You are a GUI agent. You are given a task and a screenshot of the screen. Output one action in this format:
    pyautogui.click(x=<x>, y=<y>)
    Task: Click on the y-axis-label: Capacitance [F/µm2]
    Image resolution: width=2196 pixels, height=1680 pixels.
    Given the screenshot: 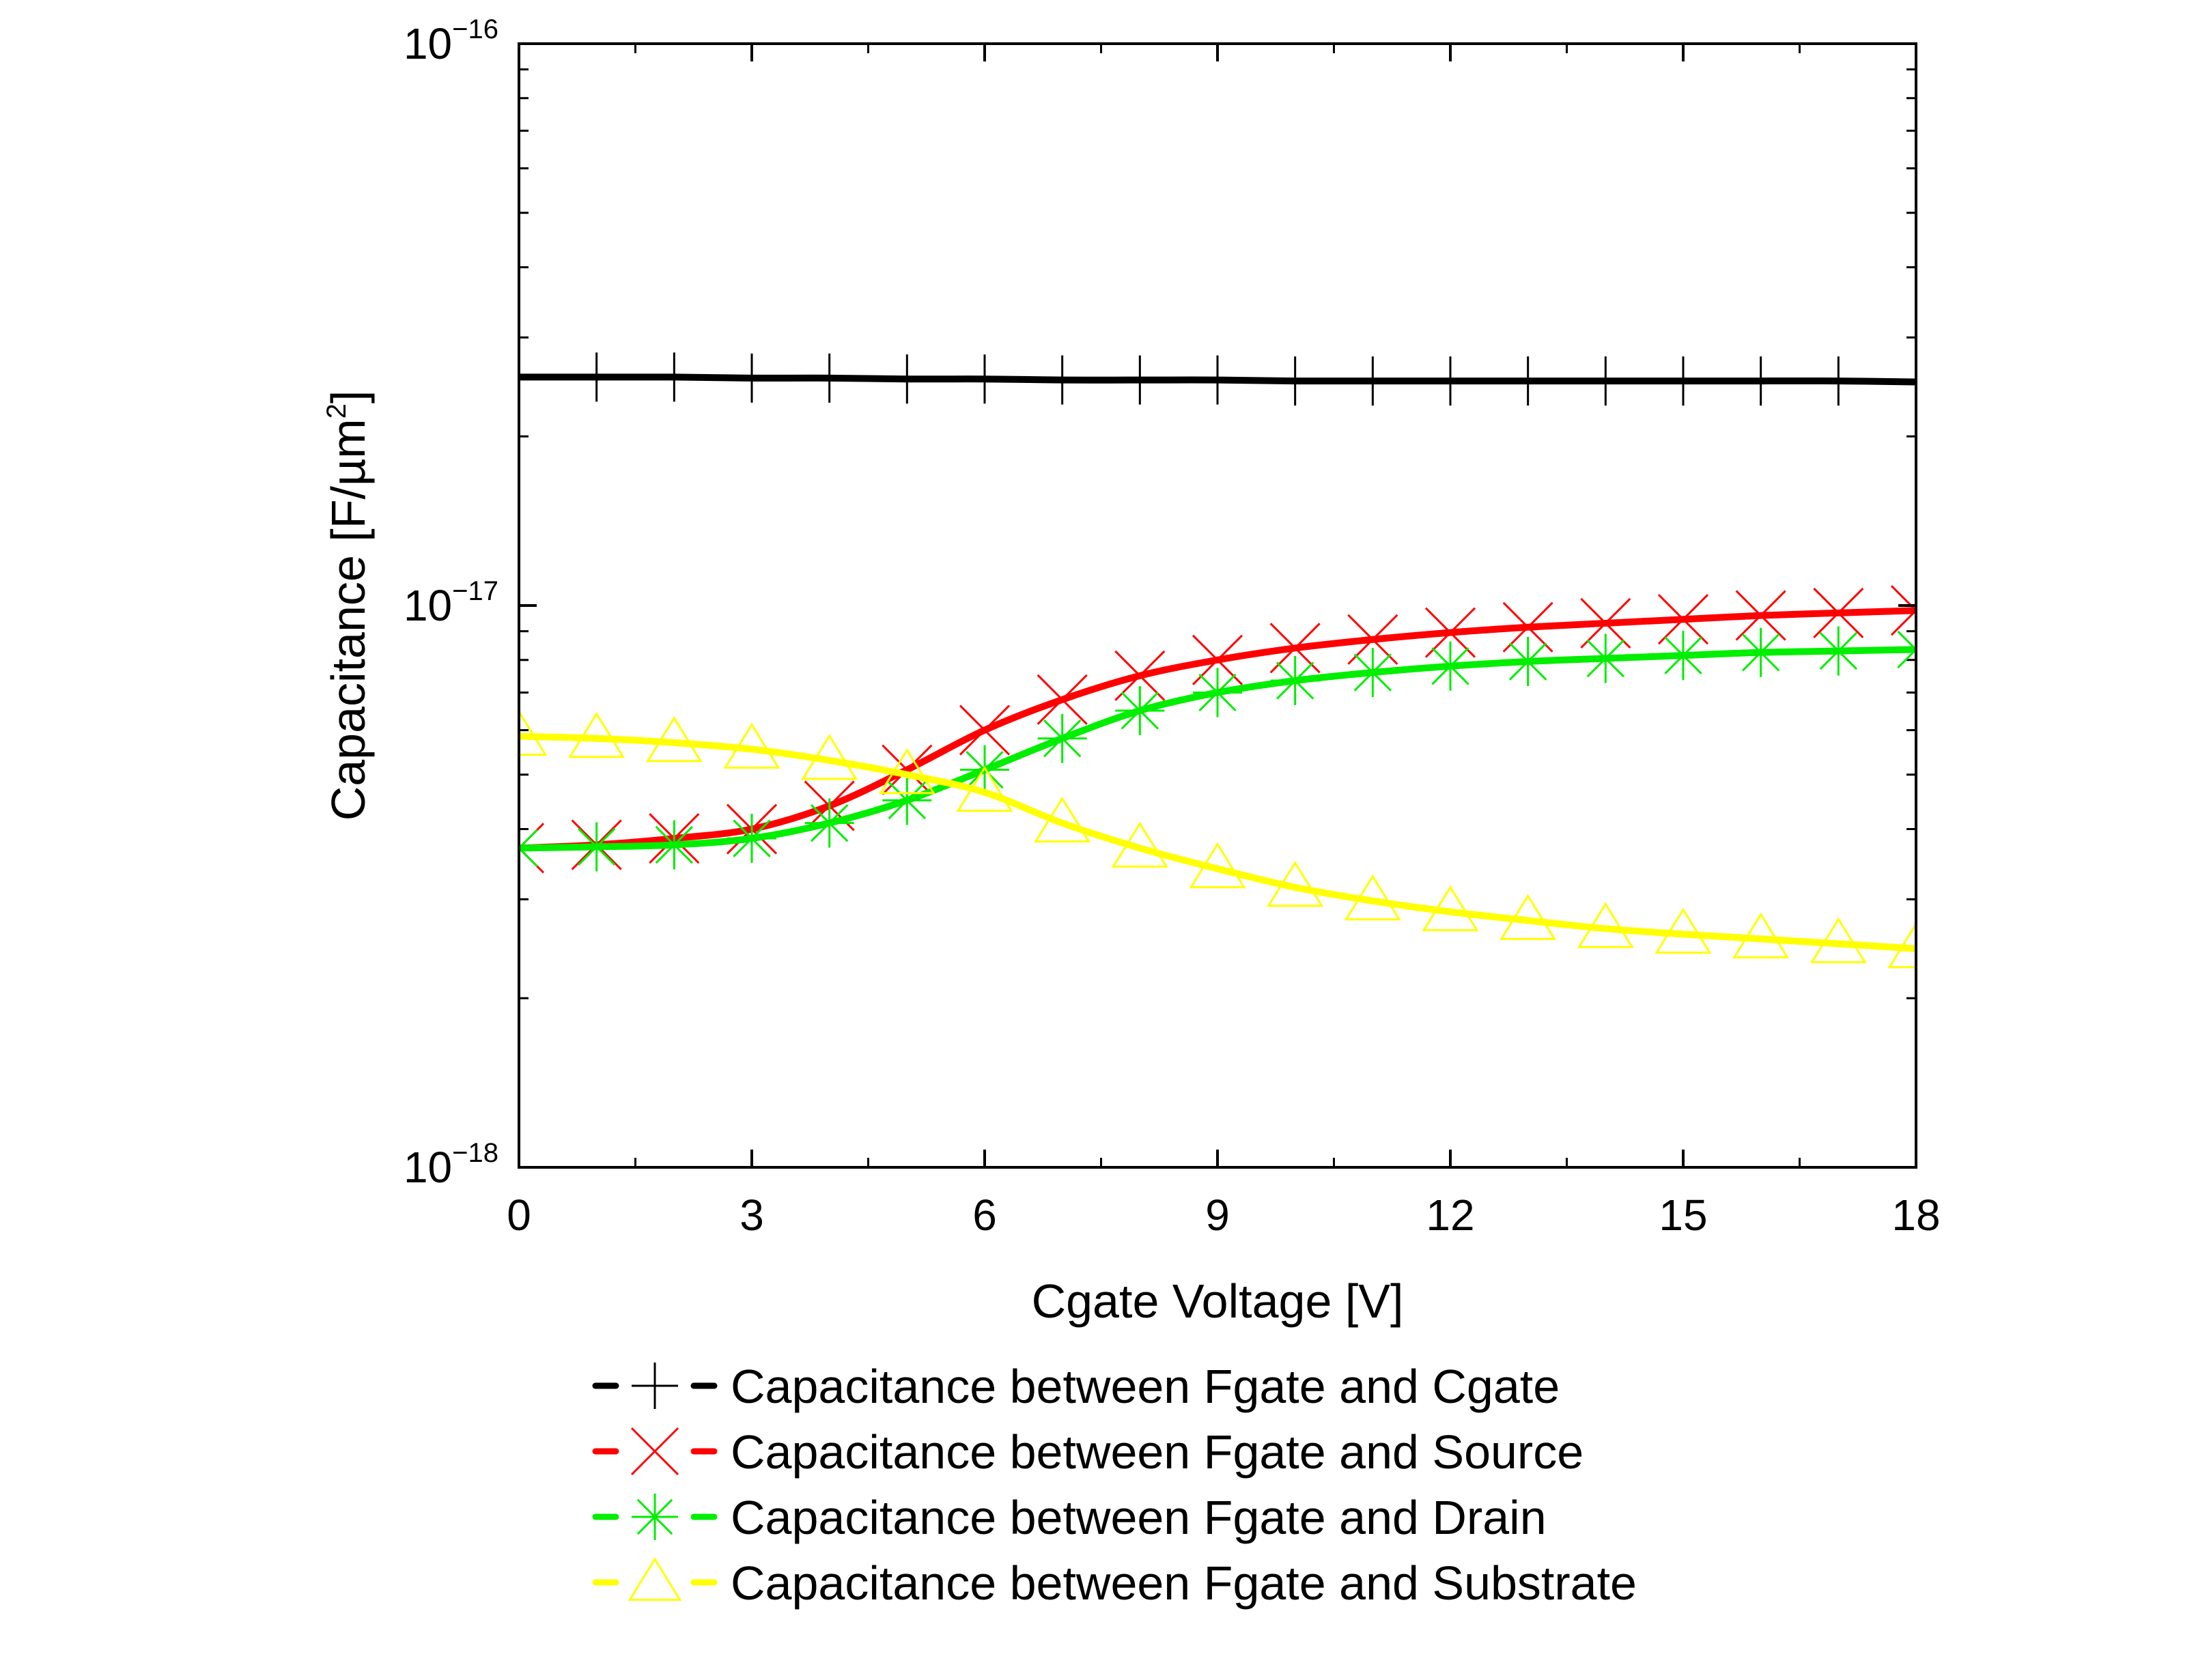 What is the action you would take?
    pyautogui.click(x=349, y=605)
    